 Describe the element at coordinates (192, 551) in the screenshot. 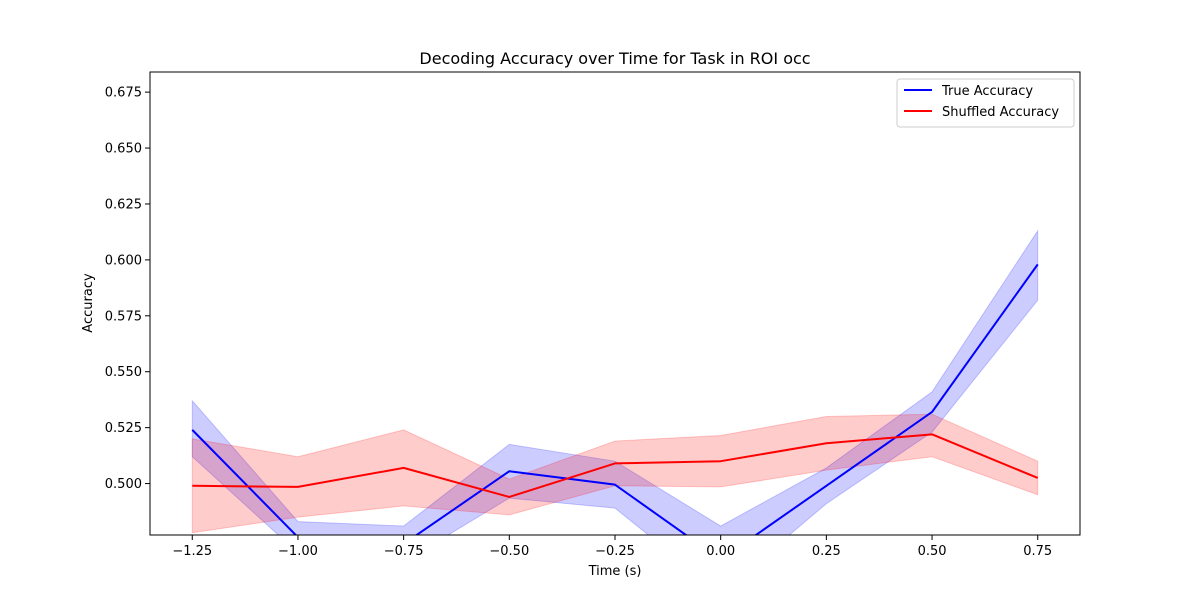

I see `x-tick-label: −1.25` at that location.